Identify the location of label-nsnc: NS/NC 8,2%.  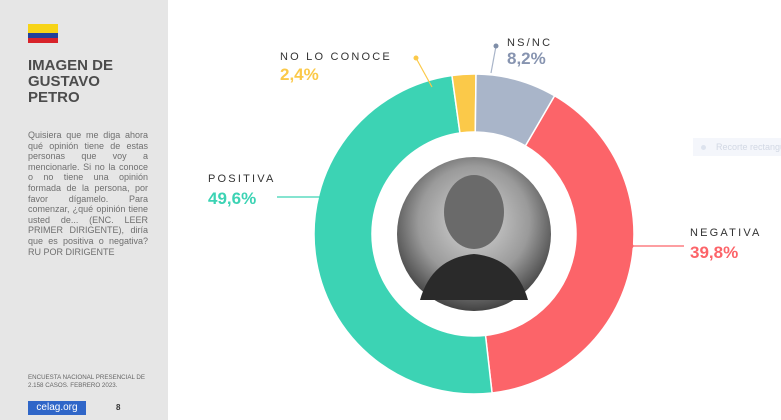
(521, 55).